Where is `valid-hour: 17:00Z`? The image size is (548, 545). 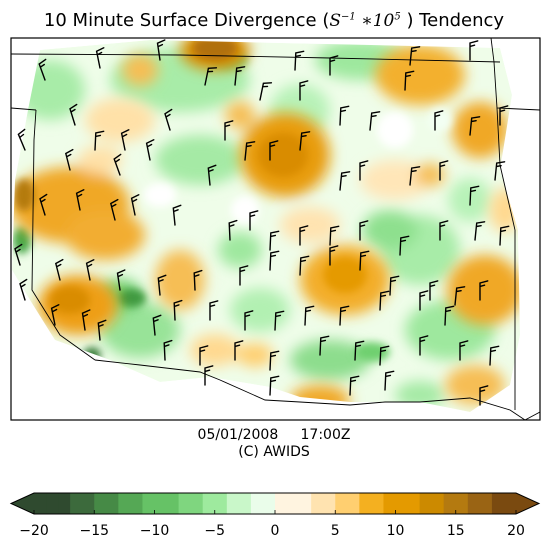 valid-hour: 17:00Z is located at coordinates (325, 435).